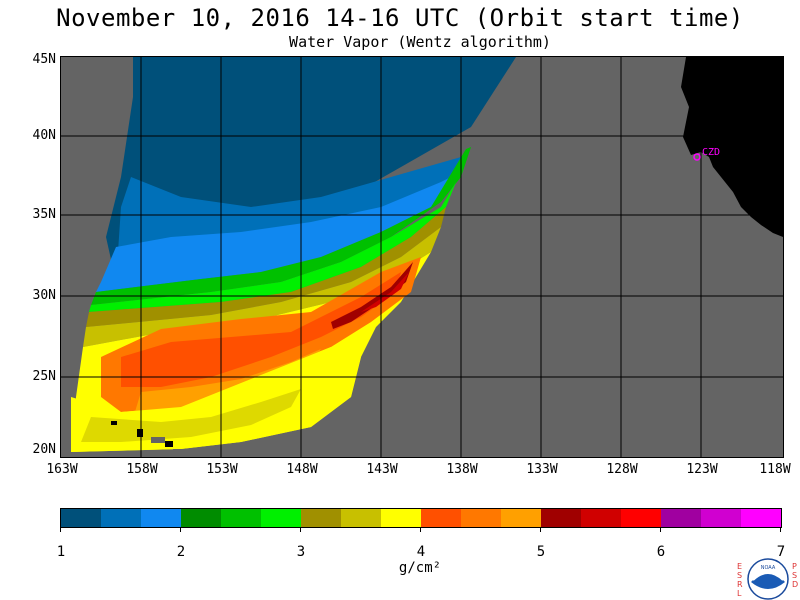 The image size is (800, 600). I want to click on lat-label-45n: 45N, so click(44, 59).